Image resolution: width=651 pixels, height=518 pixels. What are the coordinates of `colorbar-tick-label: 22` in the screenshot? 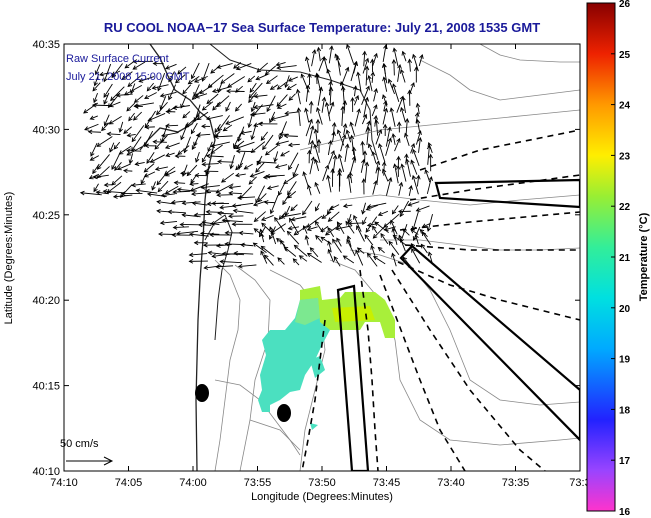 It's located at (625, 207).